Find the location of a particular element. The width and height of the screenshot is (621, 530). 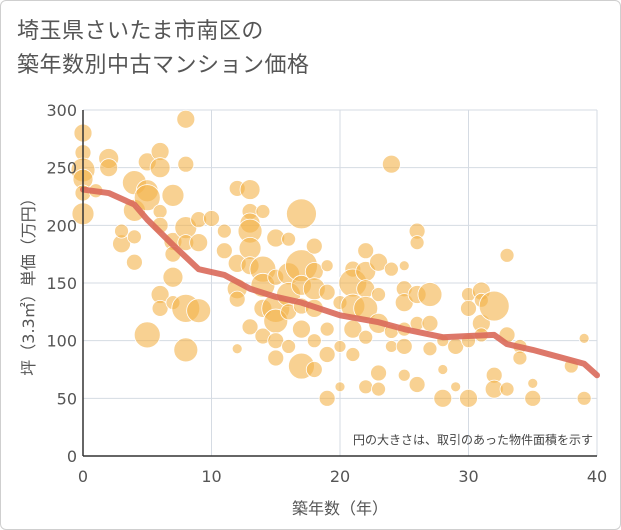

y-tick-label: 0 is located at coordinates (72, 456).